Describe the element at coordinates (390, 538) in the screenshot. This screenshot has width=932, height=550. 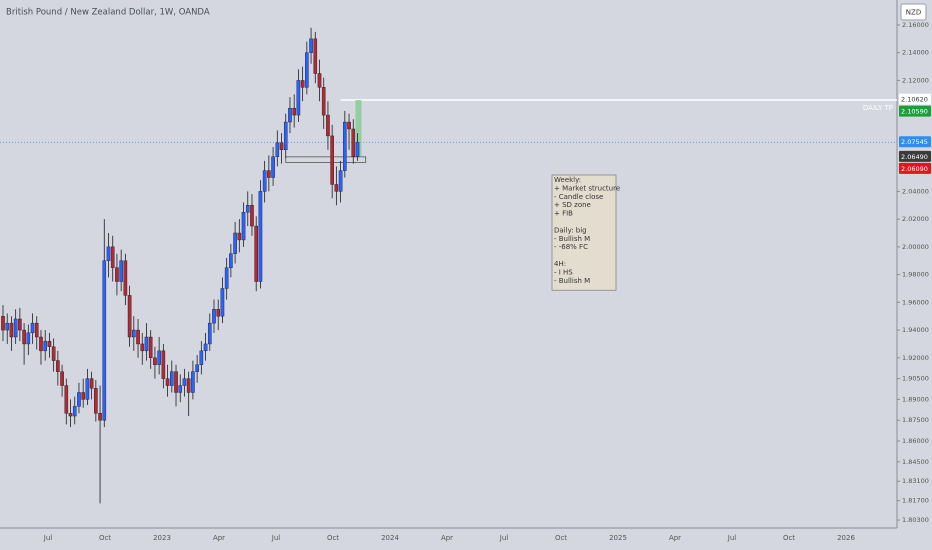
I see `x-tick-label: 2024` at that location.